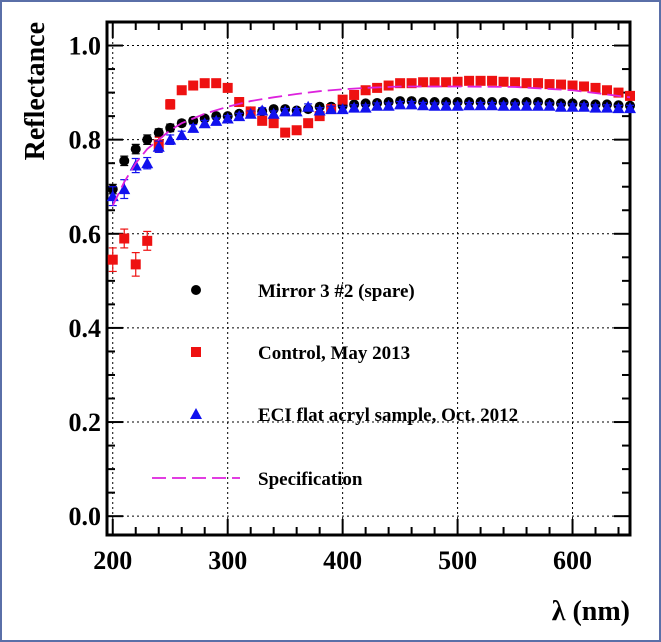 The height and width of the screenshot is (642, 661). Describe the element at coordinates (227, 560) in the screenshot. I see `x-tick-label: 300` at that location.